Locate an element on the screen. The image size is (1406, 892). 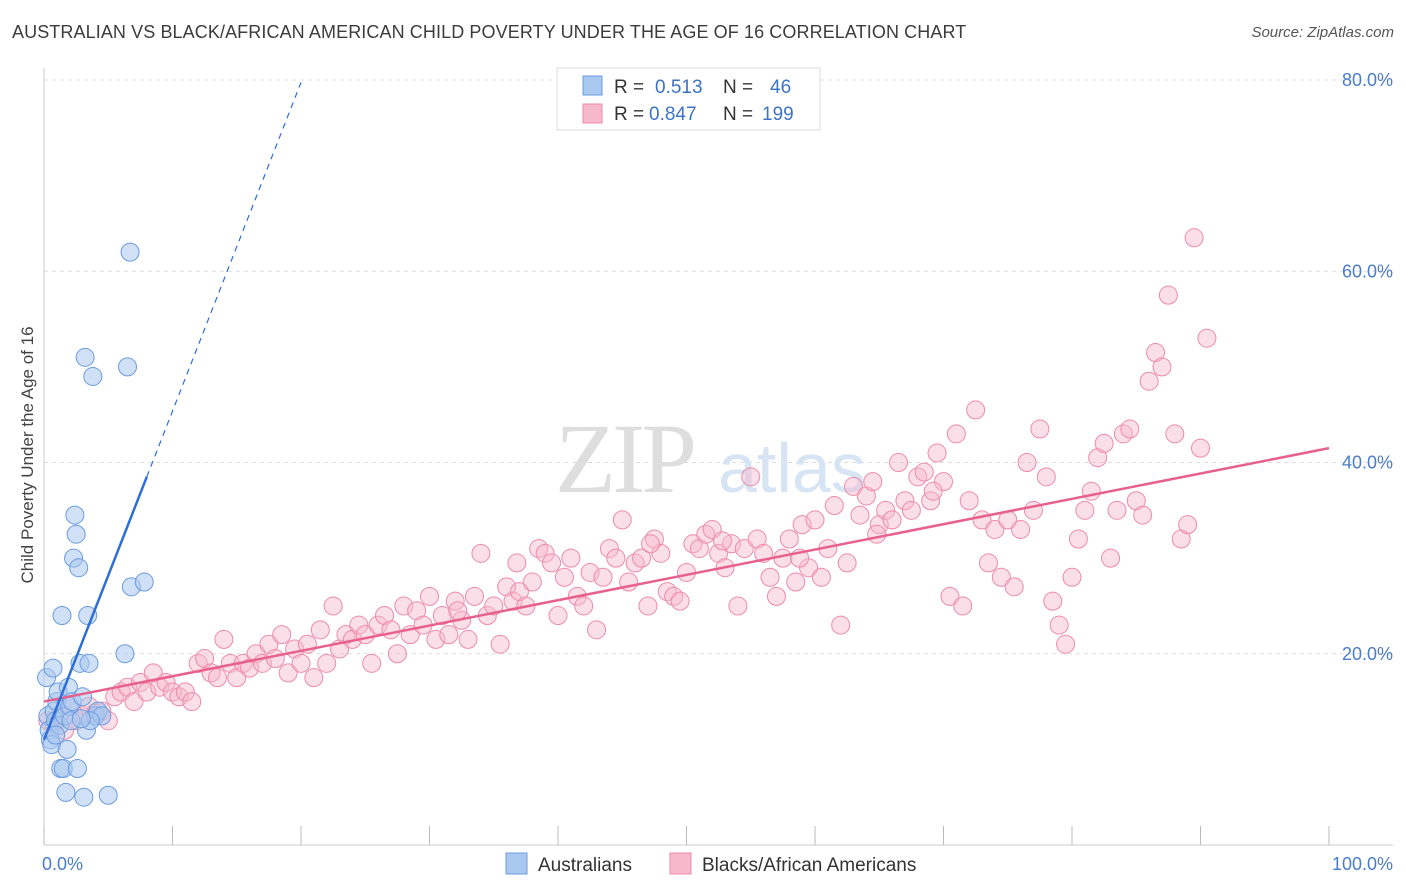
y-tick-label: 20.0% is located at coordinates (1367, 654).